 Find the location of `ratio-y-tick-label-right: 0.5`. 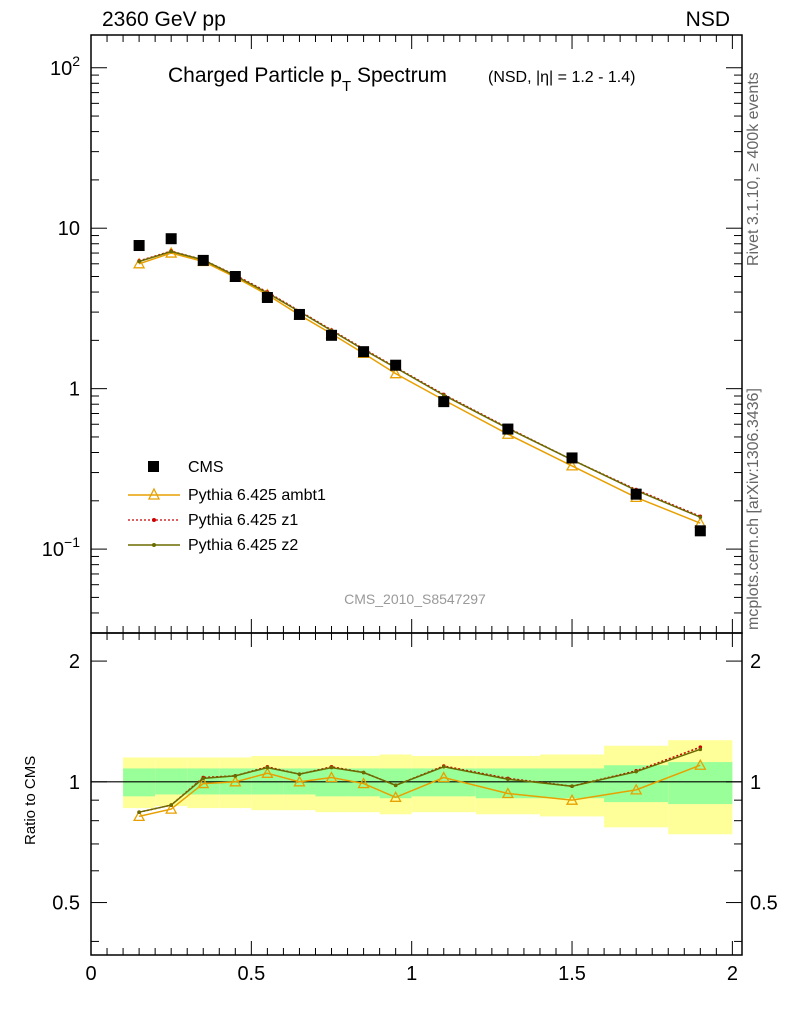

ratio-y-tick-label-right: 0.5 is located at coordinates (764, 904).